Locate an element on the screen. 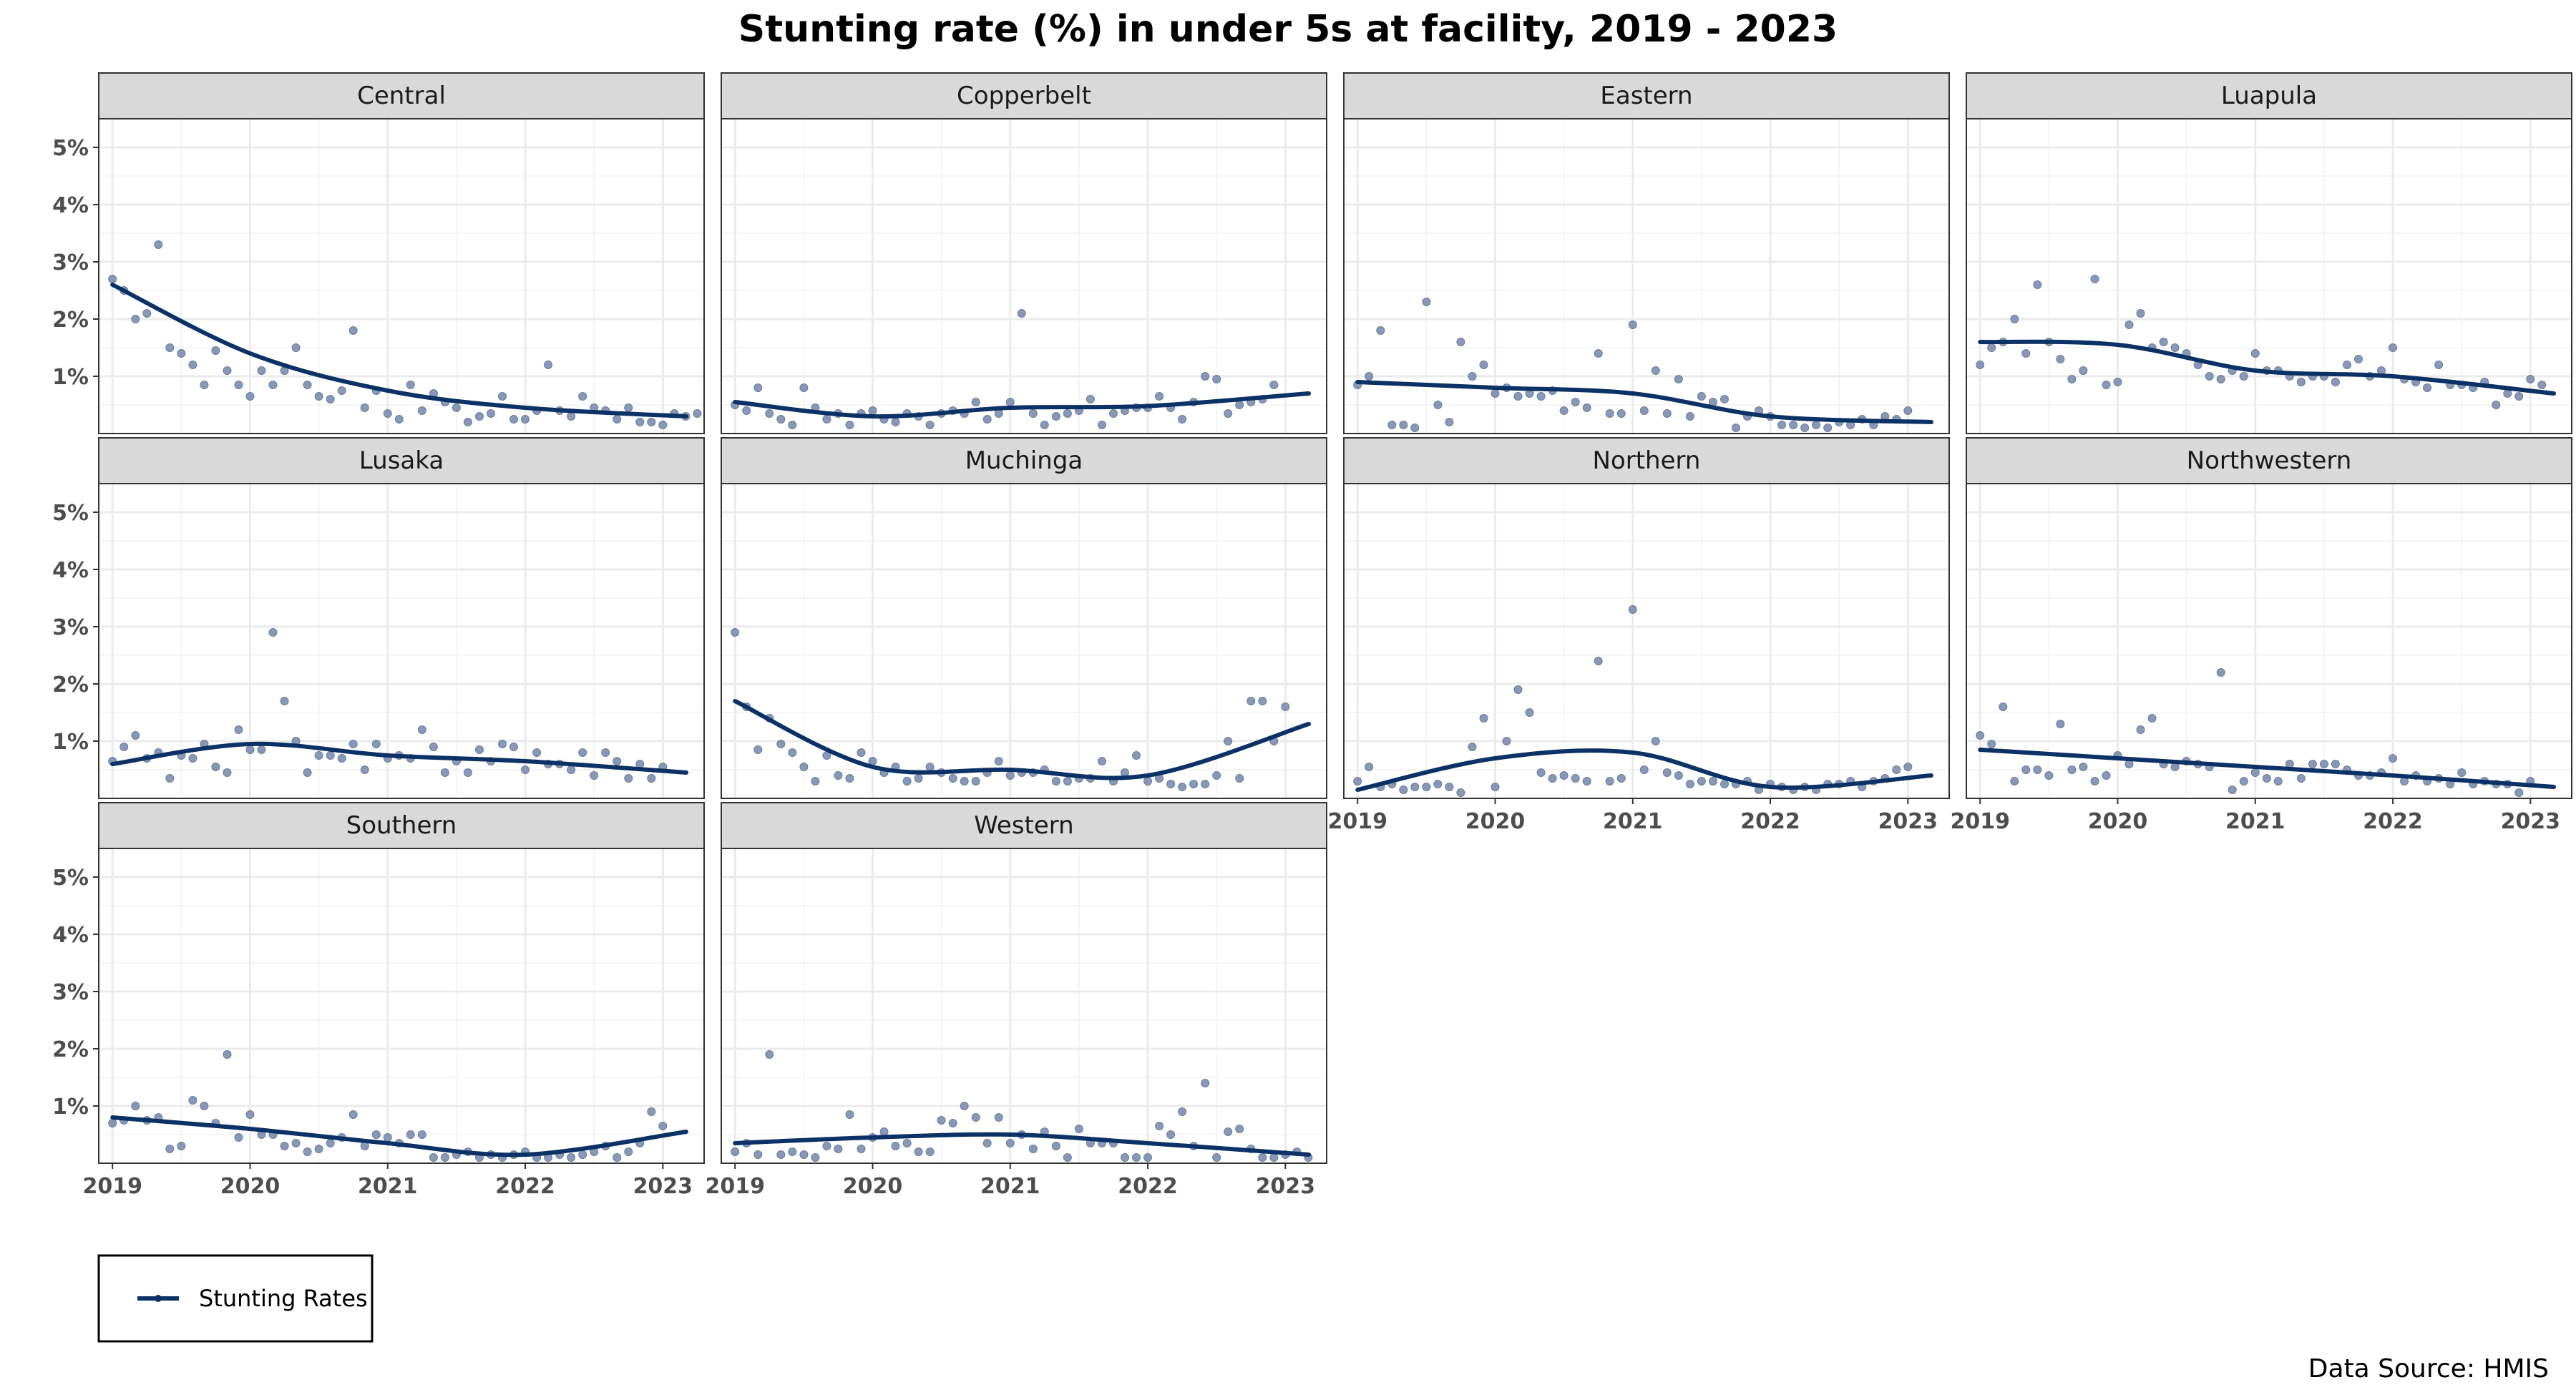  panel-northern: Northern 2019 2020 2021 2022 2023 is located at coordinates (1638, 635).